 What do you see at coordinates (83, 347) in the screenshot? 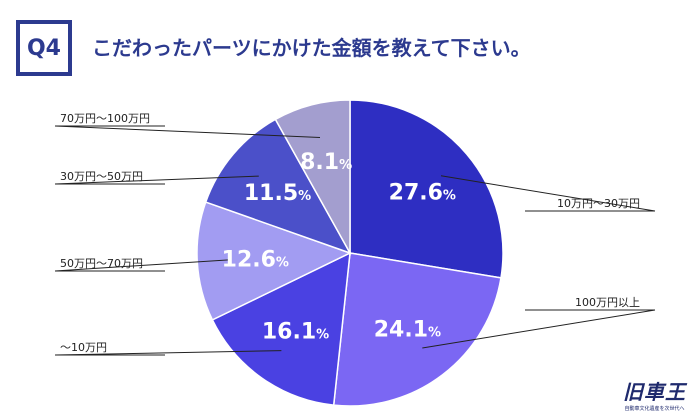
I see `slice-category-label: ～10万円` at bounding box center [83, 347].